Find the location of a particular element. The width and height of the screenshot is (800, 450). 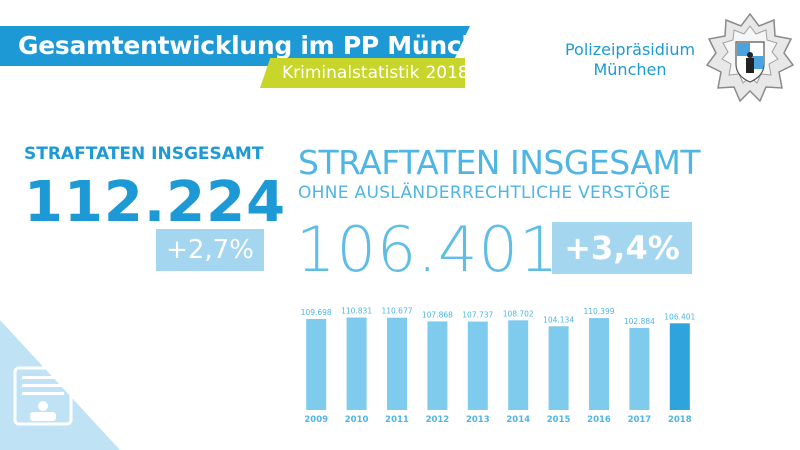

value-label-2014: 108.702 is located at coordinates (518, 313).